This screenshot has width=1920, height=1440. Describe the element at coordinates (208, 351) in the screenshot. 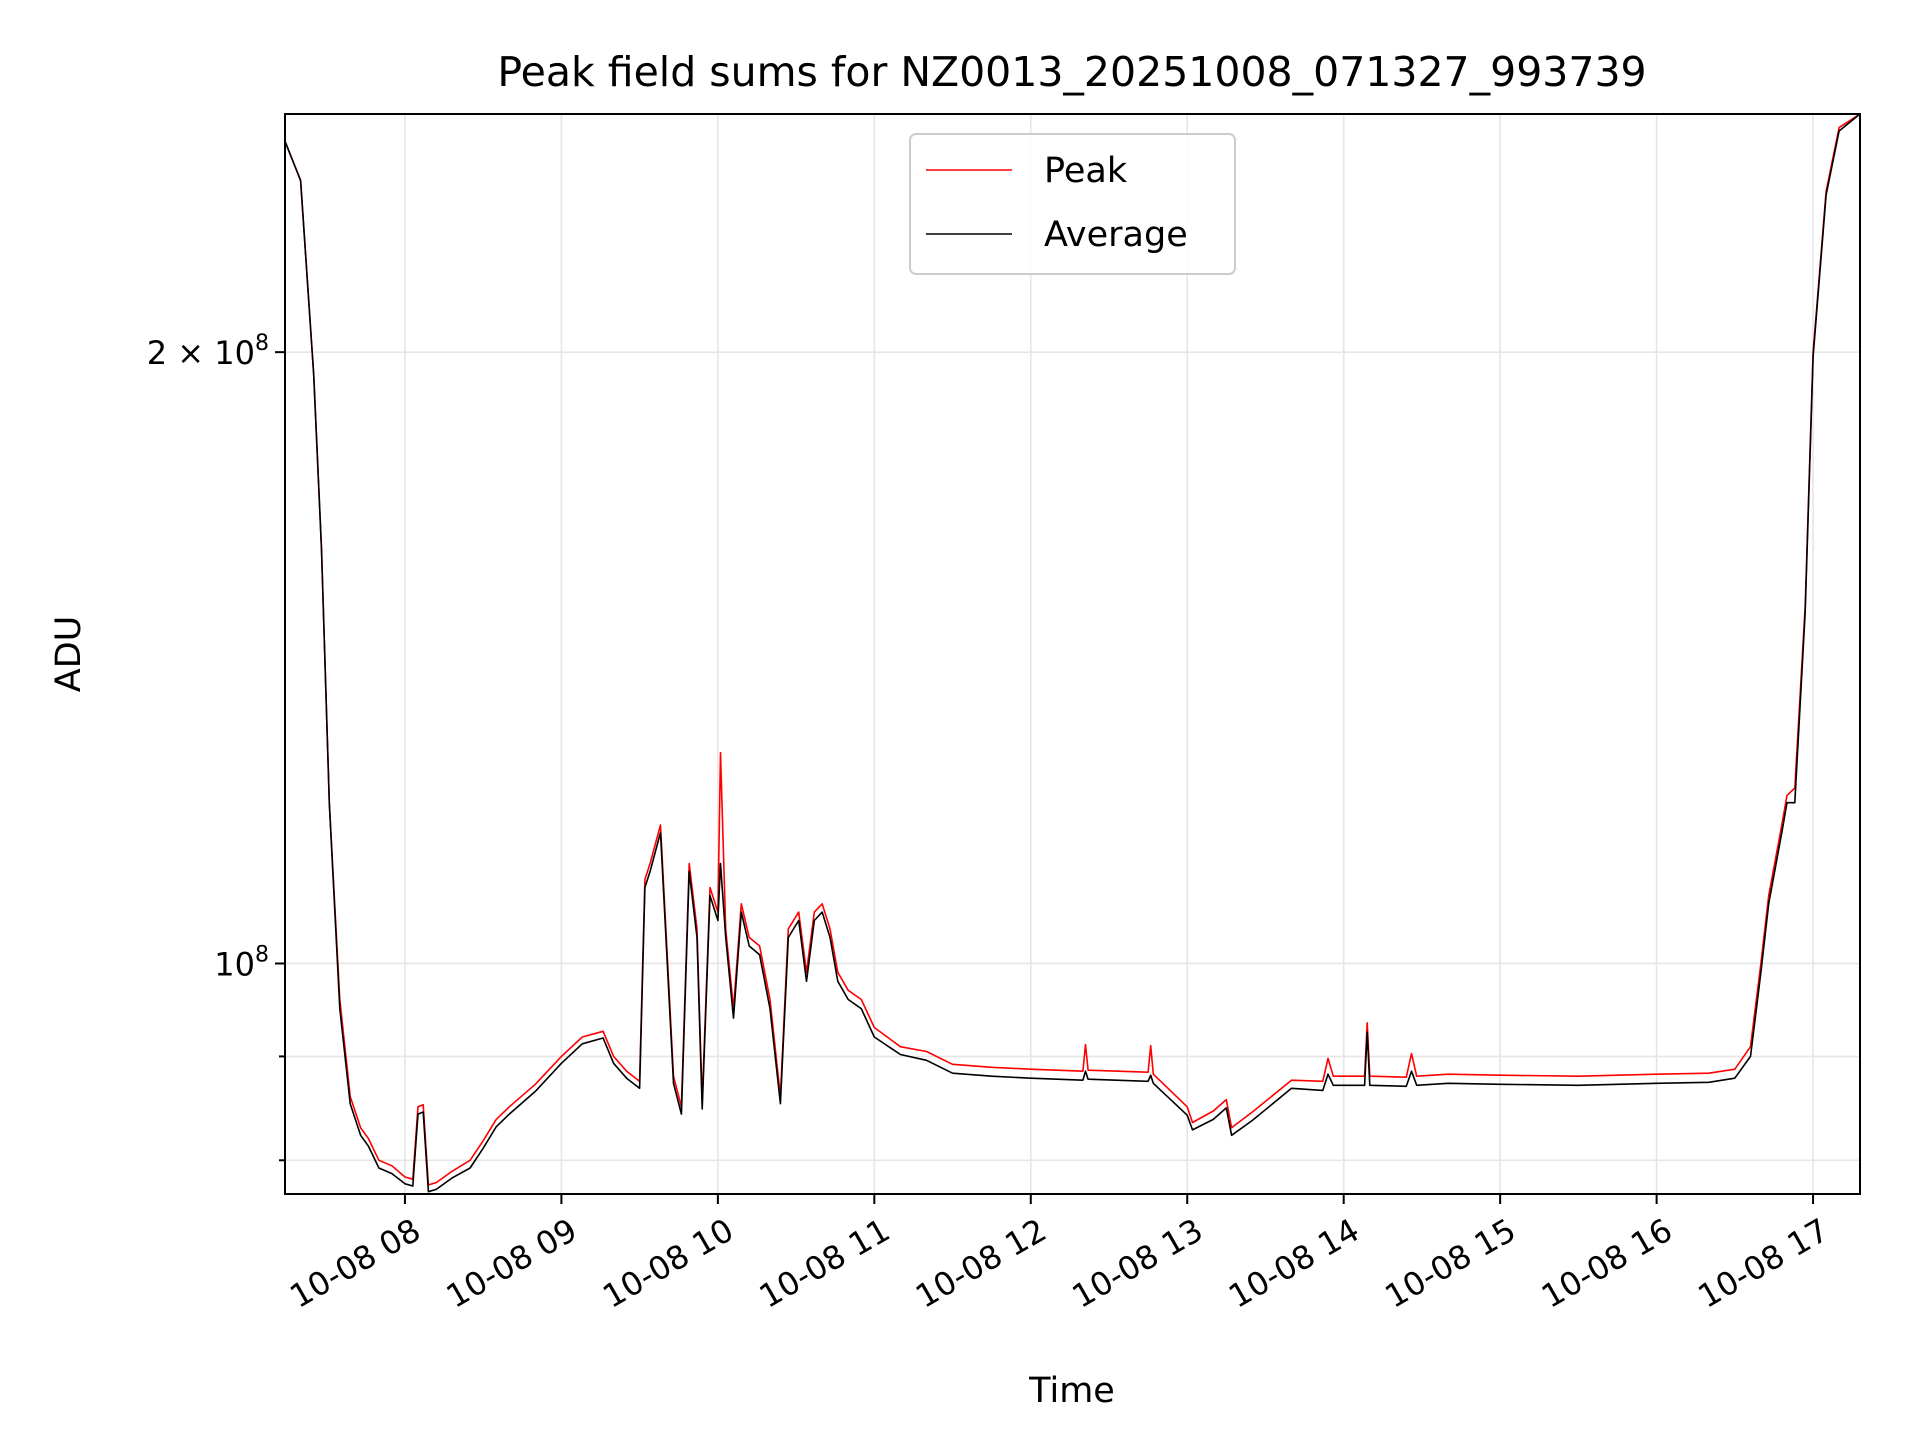

I see `y-tick-label: 2 × 108` at that location.